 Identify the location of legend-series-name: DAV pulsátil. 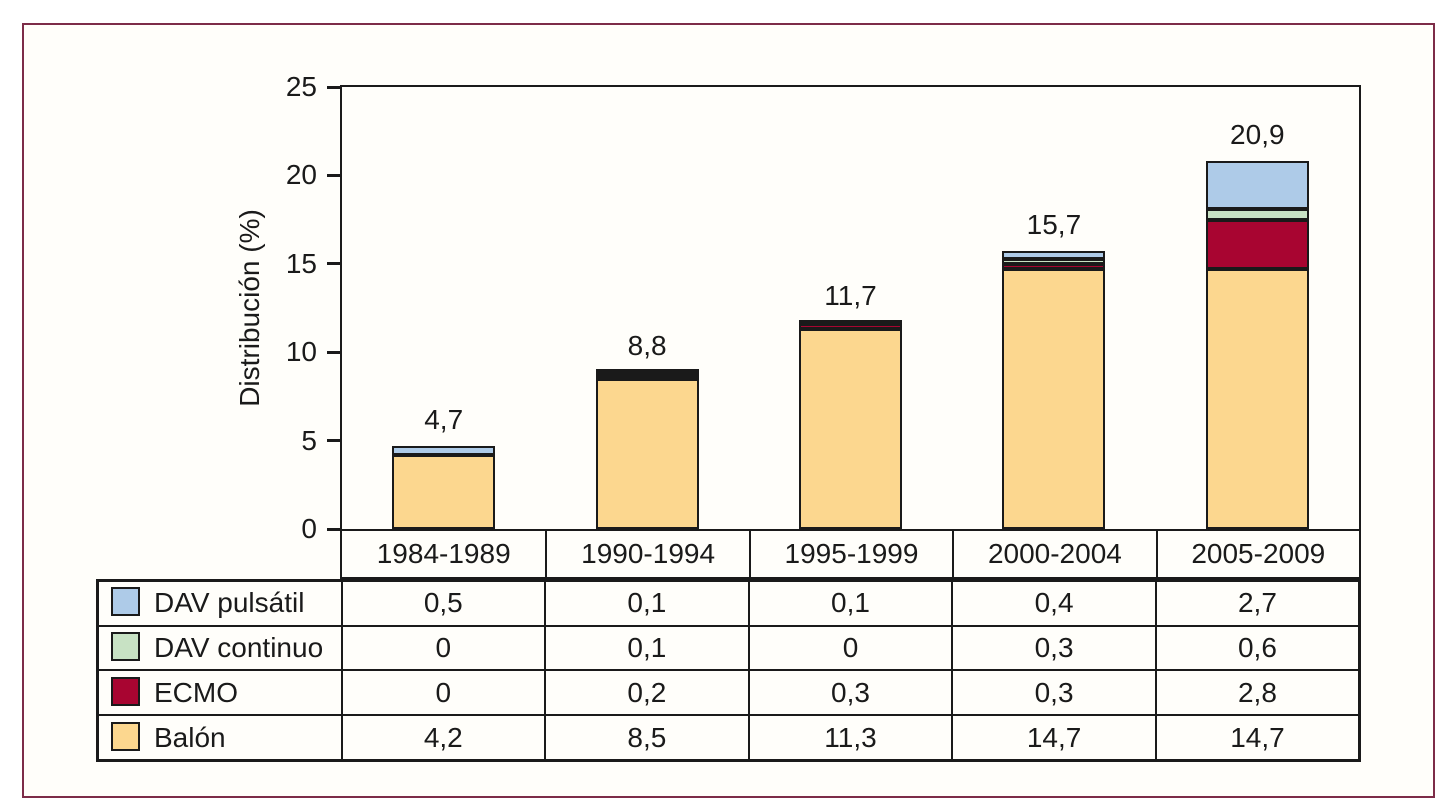
(229, 603).